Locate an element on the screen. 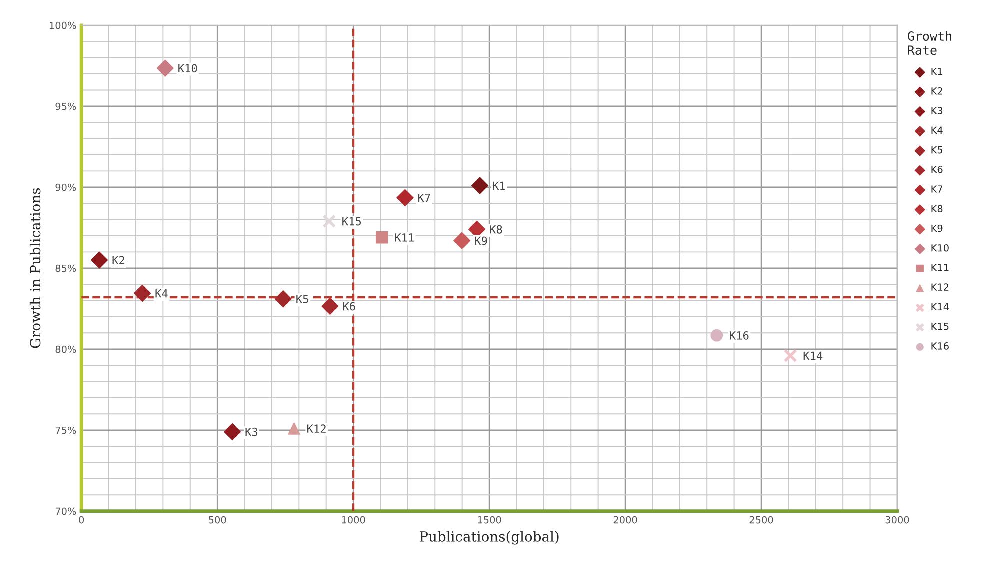 This screenshot has width=983, height=565. legend-title: Growth Rate is located at coordinates (930, 43).